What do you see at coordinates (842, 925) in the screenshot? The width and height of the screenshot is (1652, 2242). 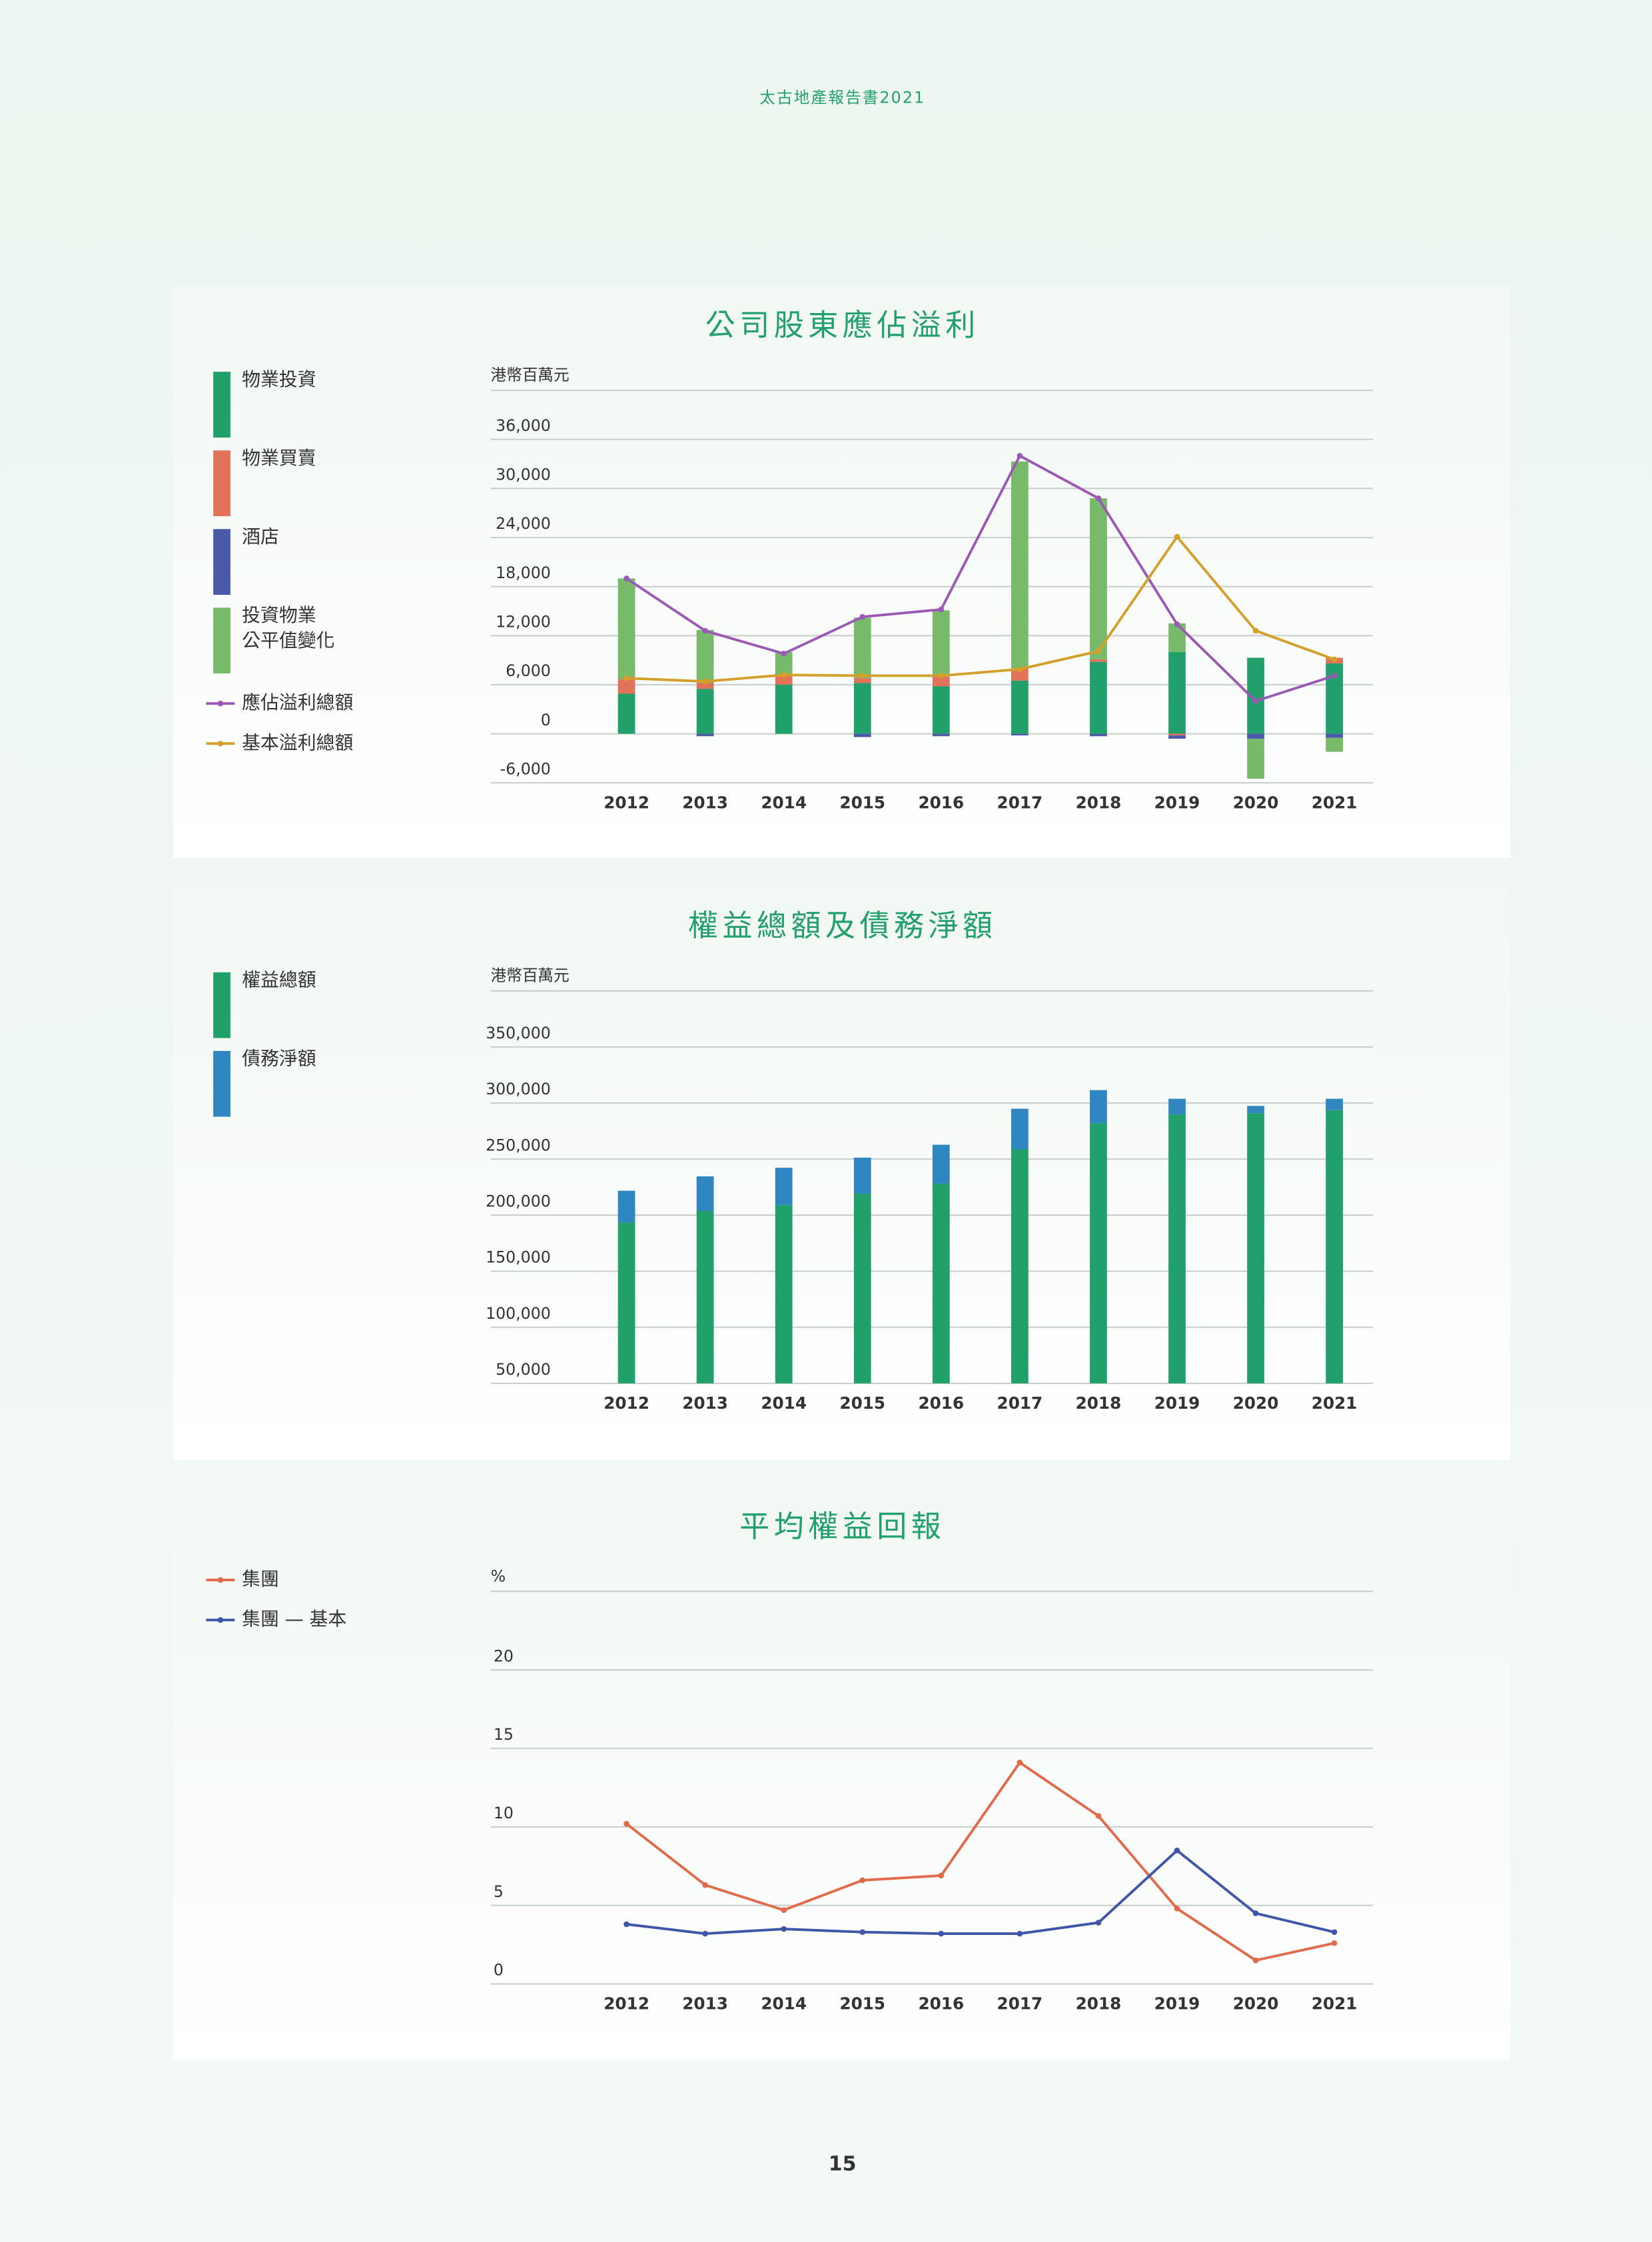 I see `chart-title: 權益總額及債務淨額` at bounding box center [842, 925].